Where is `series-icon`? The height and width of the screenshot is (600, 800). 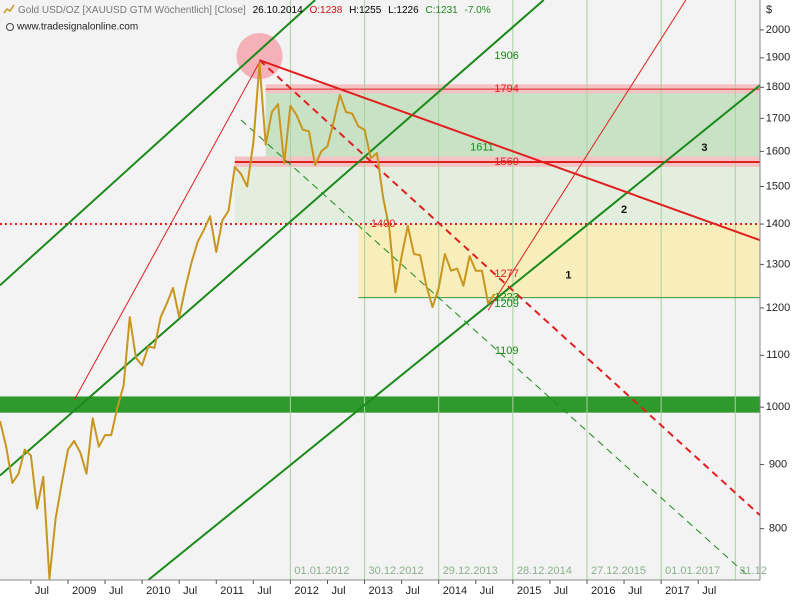
series-icon is located at coordinates (9, 9).